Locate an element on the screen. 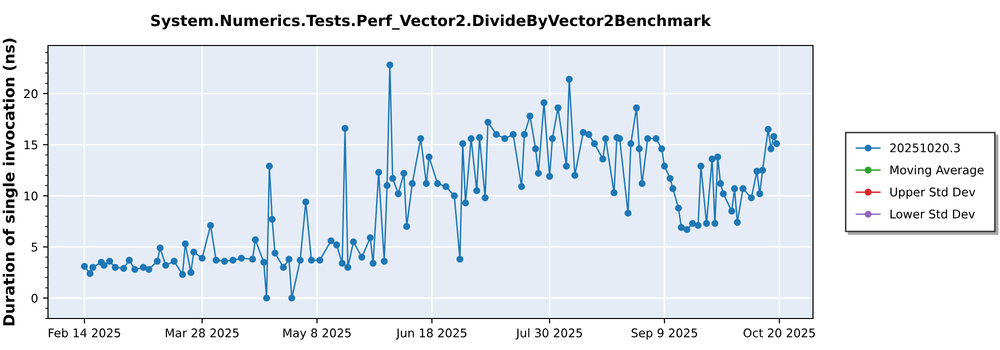 The width and height of the screenshot is (1000, 350). y-tick-label: 20 is located at coordinates (31, 93).